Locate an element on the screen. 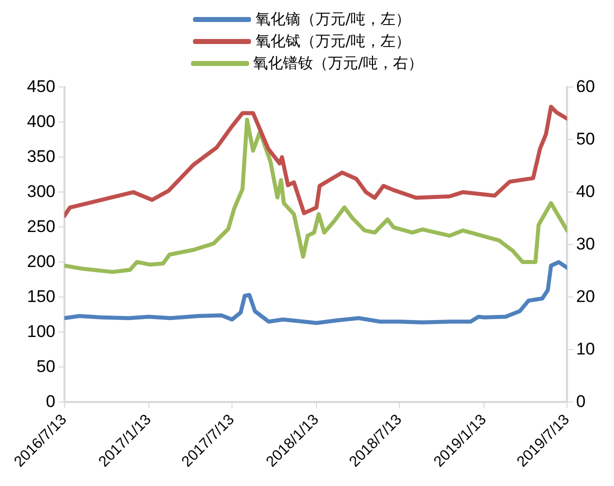 This screenshot has width=614, height=486. y-tick-label: 450 is located at coordinates (41, 86).